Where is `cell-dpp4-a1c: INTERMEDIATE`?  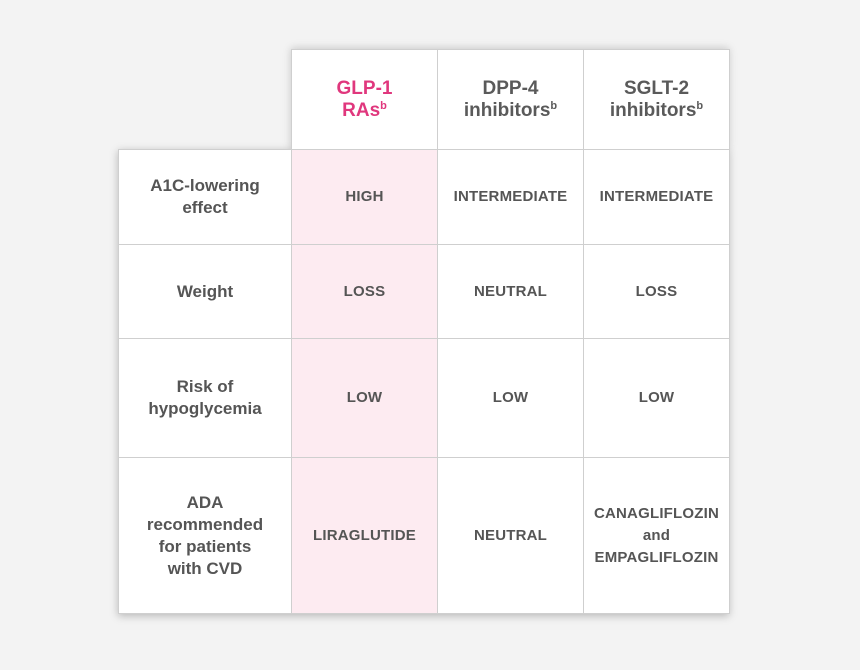 cell-dpp4-a1c: INTERMEDIATE is located at coordinates (510, 197).